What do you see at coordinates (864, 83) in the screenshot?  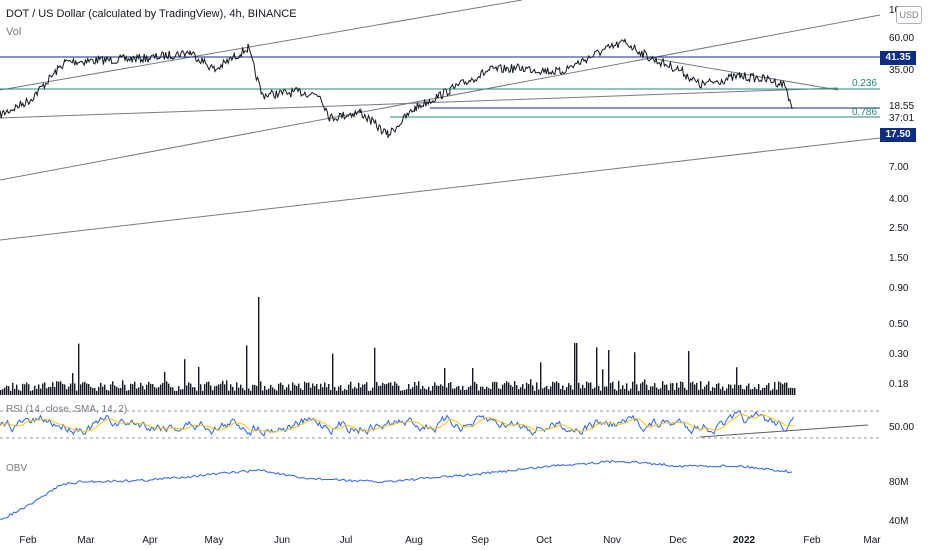 I see `fib-label-0236: 0.236` at bounding box center [864, 83].